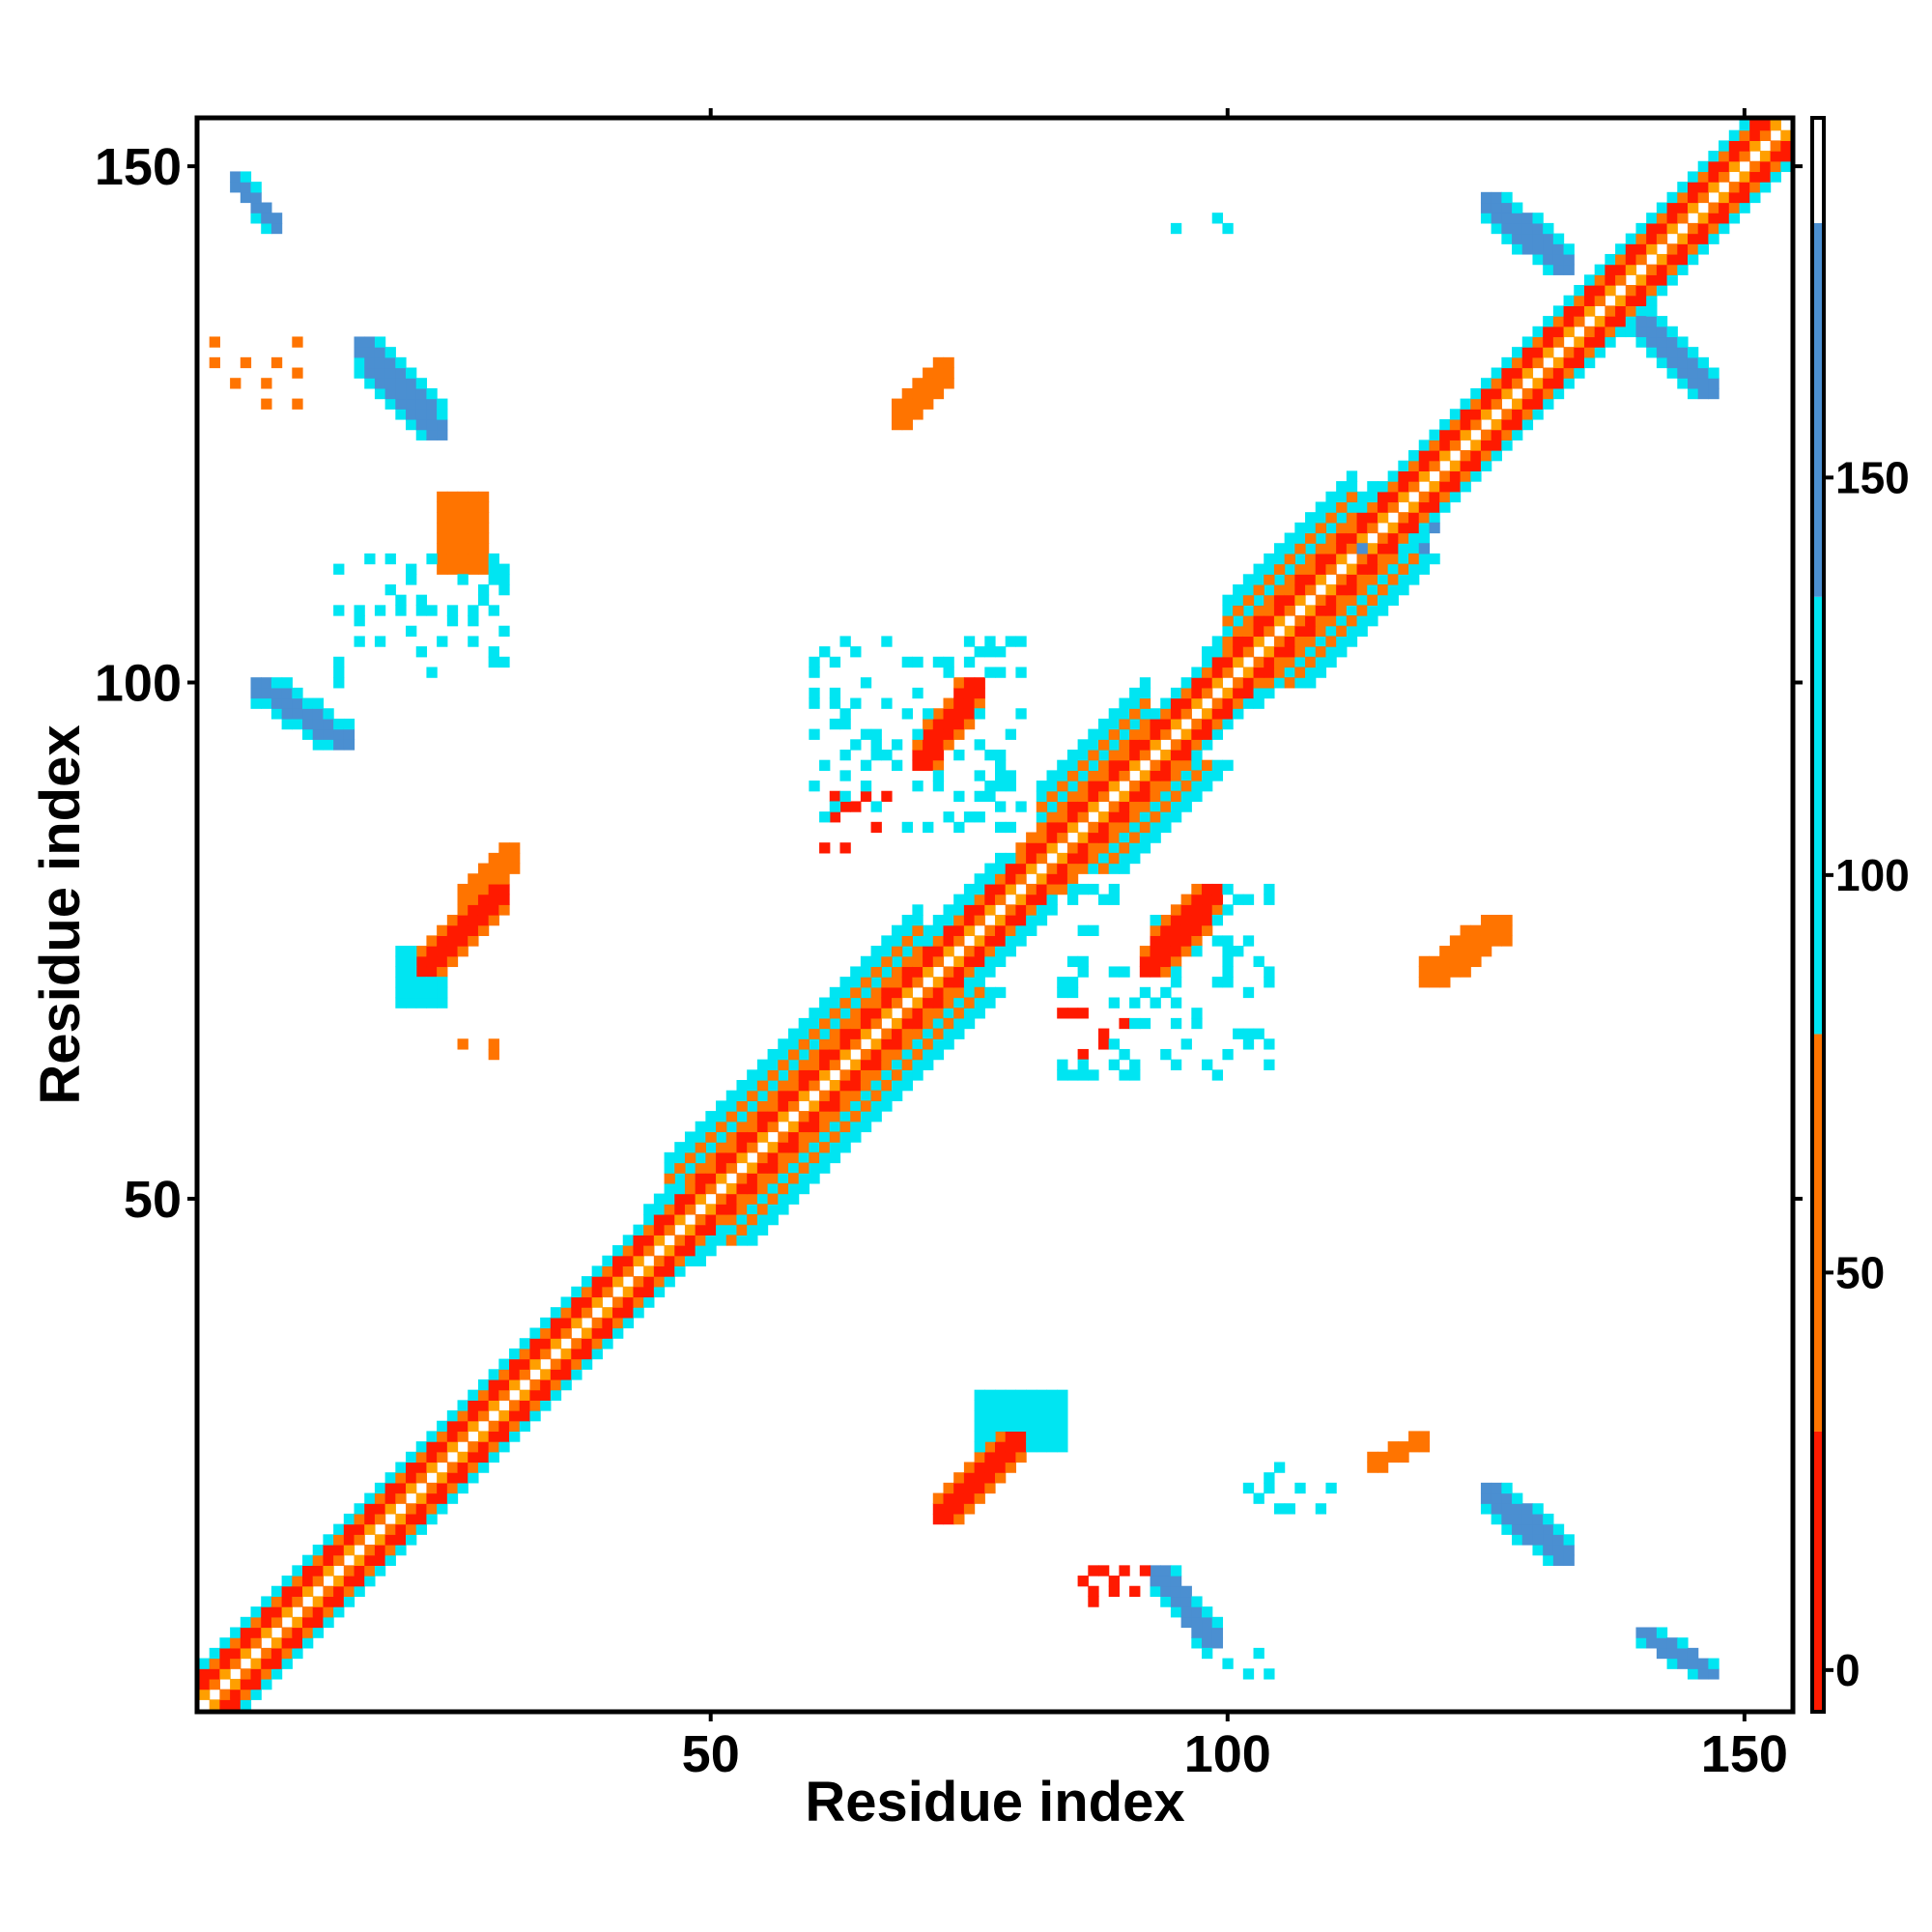  Describe the element at coordinates (1818, 815) in the screenshot. I see `colorbar-band` at that location.